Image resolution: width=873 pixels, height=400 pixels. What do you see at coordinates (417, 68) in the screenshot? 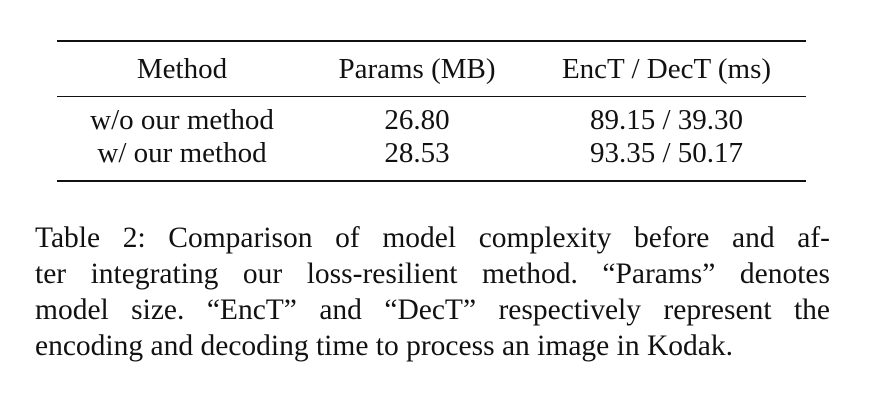
I see `header-params: Params (MB)` at bounding box center [417, 68].